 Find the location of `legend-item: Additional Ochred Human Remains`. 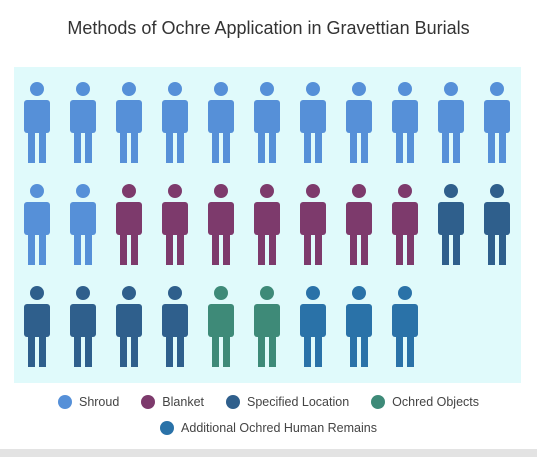

legend-item: Additional Ochred Human Remains is located at coordinates (268, 428).